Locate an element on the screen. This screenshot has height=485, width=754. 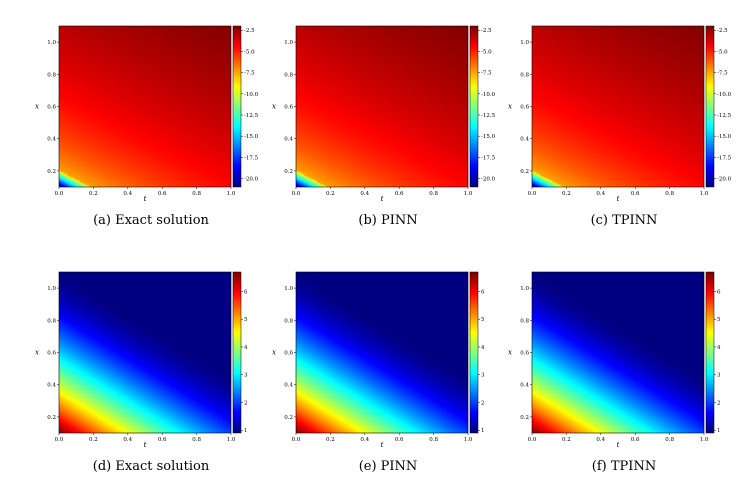
colorbar-tick-label: -17.5 is located at coordinates (724, 158).